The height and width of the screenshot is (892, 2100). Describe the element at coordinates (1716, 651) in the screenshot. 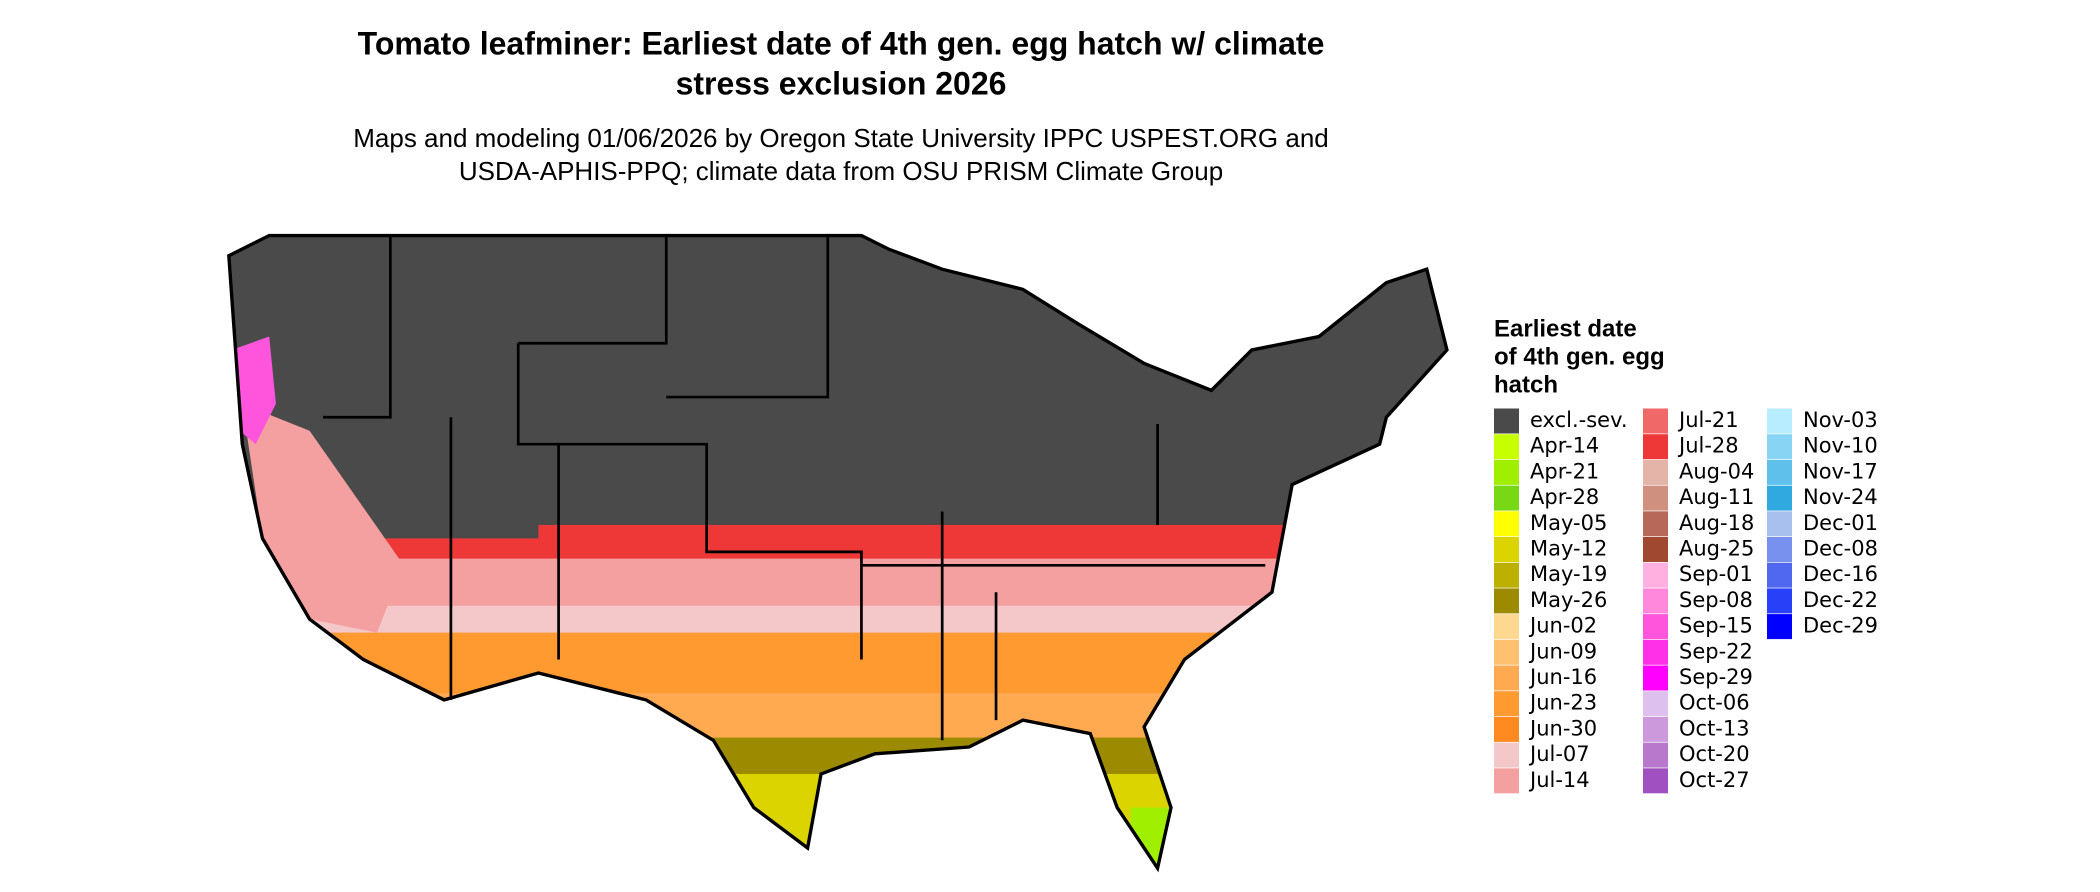

I see `legend-label: Sep-22` at that location.